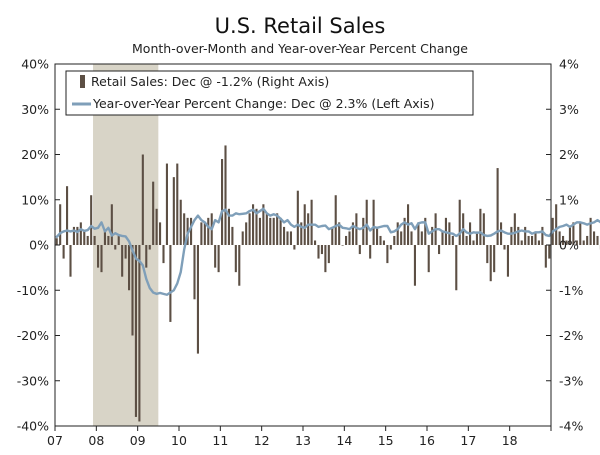  What do you see at coordinates (386, 440) in the screenshot?
I see `x-tick-label: 15` at bounding box center [386, 440].